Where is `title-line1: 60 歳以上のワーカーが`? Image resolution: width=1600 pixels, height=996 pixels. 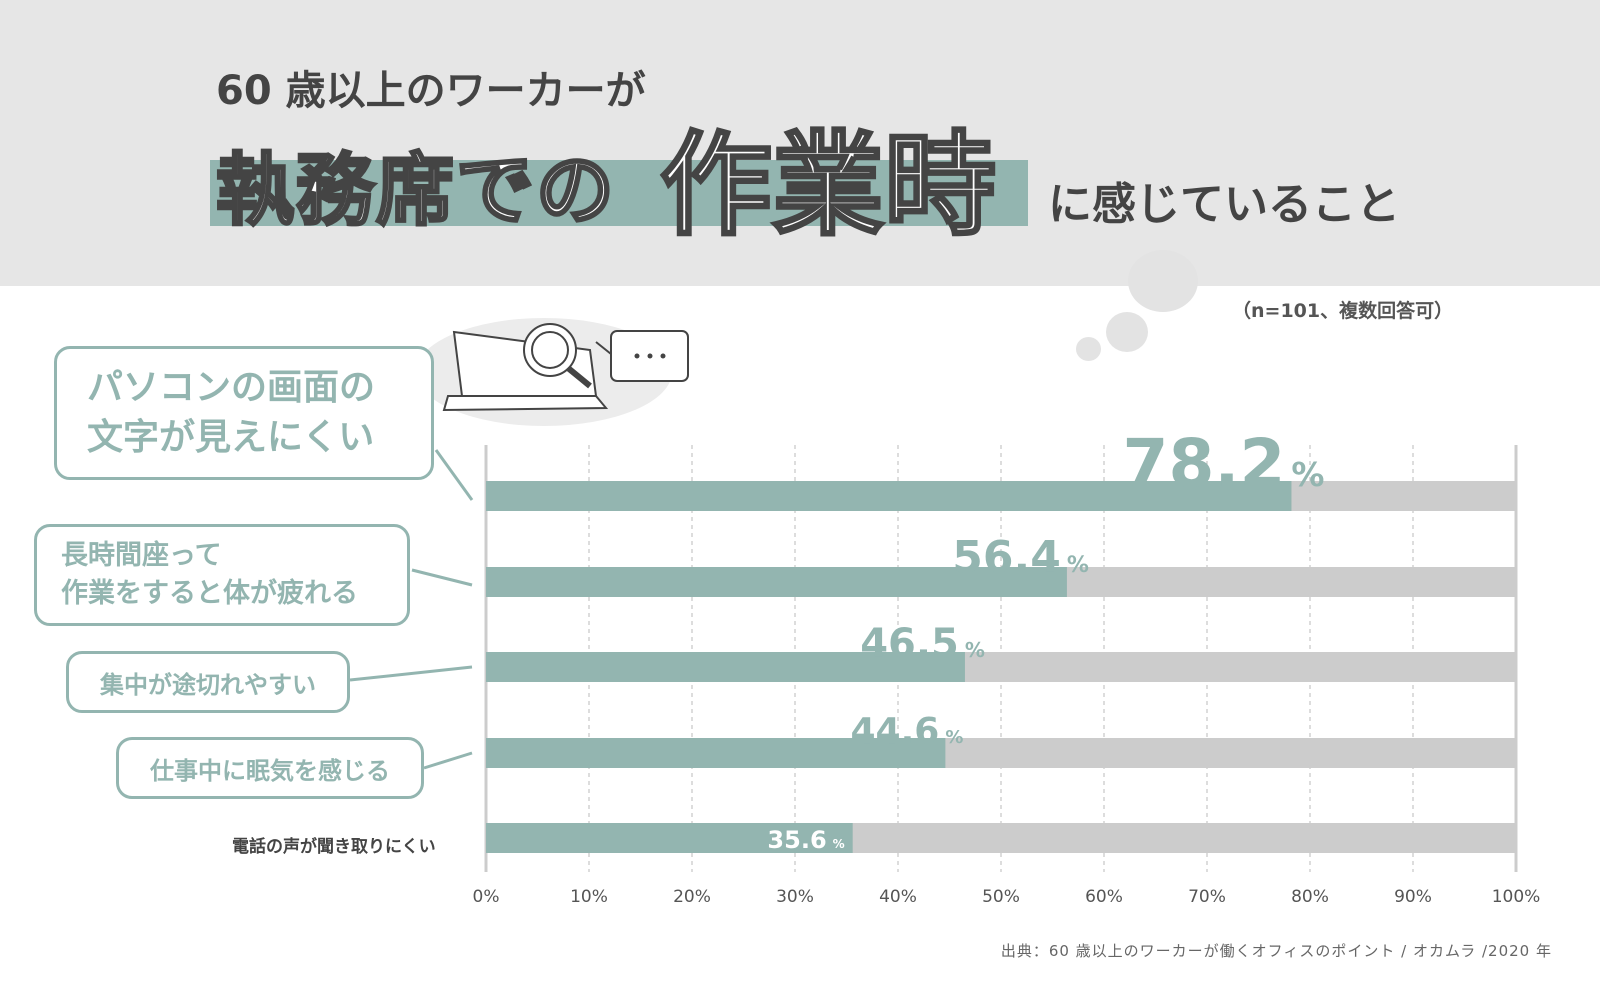 title-line1: 60 歳以上のワーカーが is located at coordinates (431, 91).